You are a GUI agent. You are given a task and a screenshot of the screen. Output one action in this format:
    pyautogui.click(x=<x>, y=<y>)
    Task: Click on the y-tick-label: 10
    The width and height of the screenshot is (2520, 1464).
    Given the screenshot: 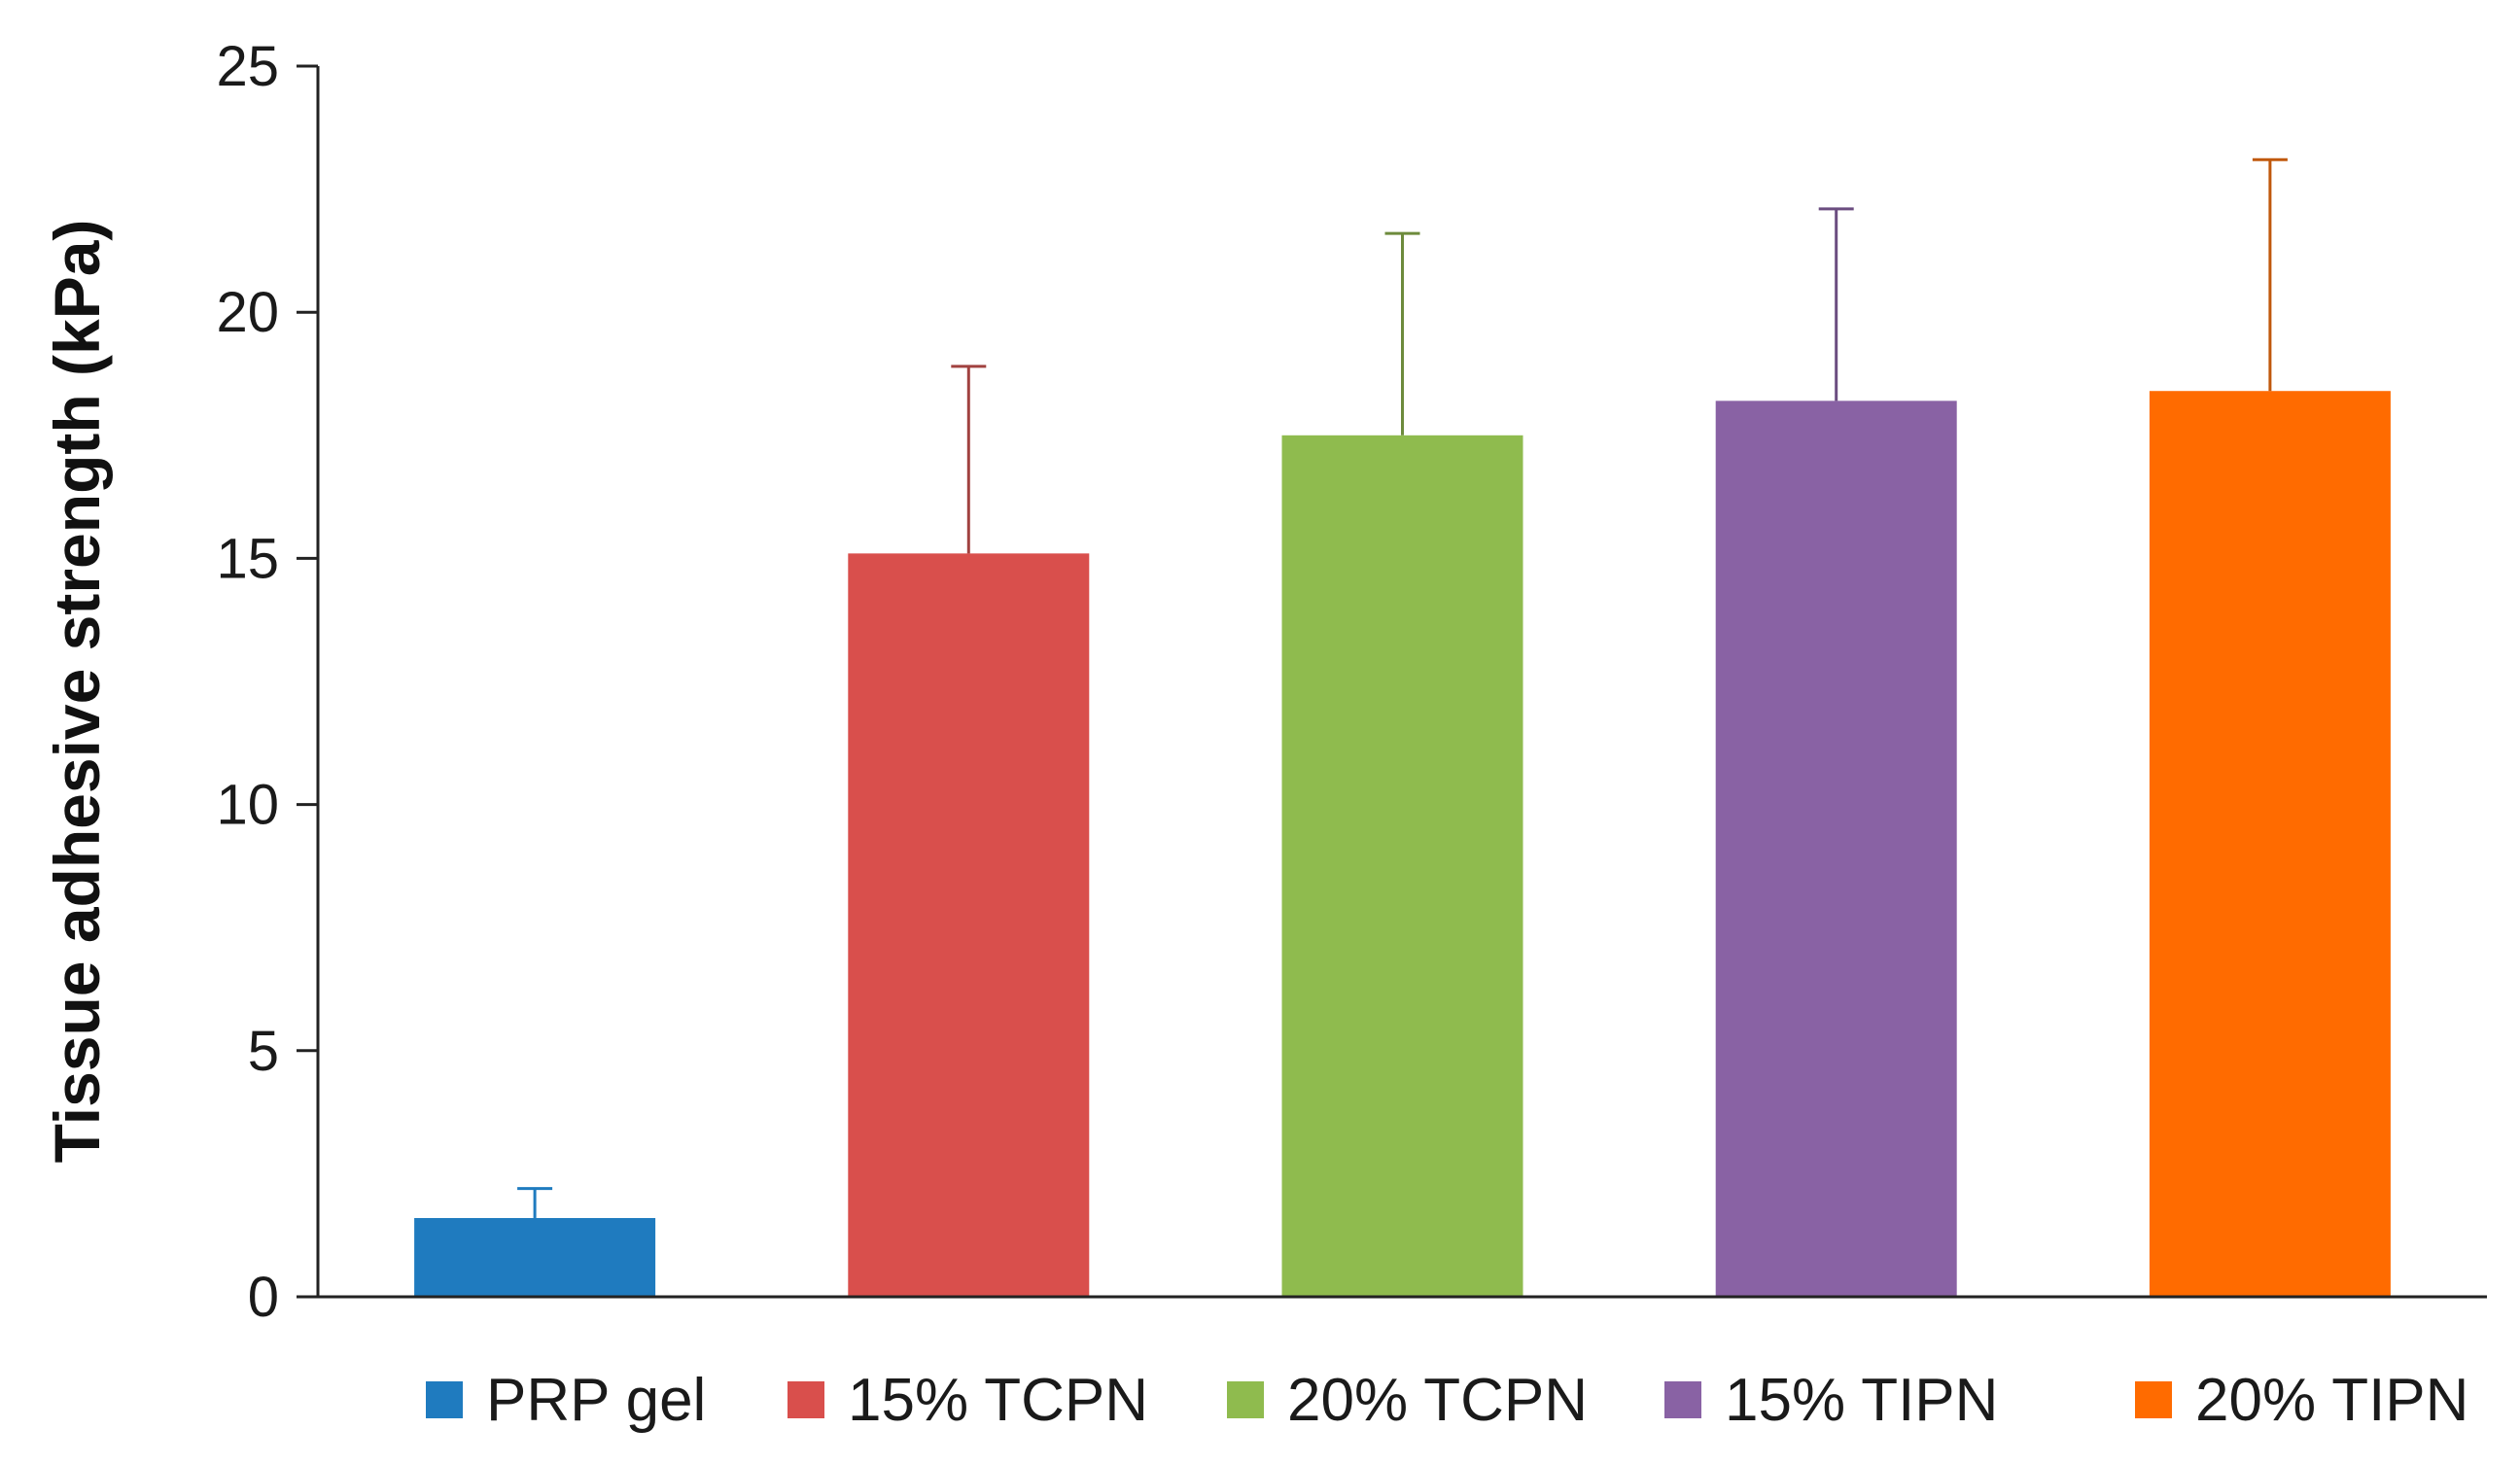 What is the action you would take?
    pyautogui.click(x=247, y=806)
    